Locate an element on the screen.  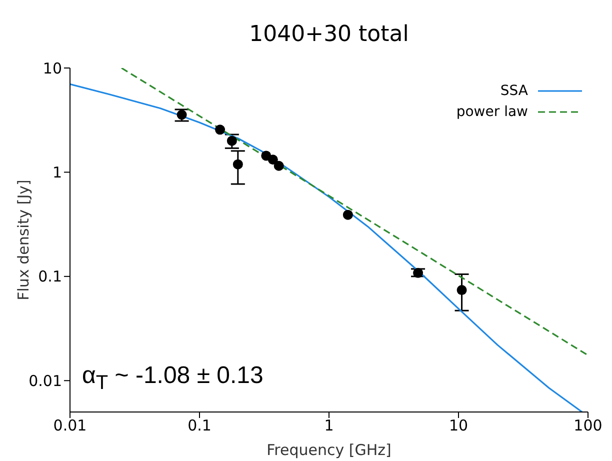
y-tick-label: 1 is located at coordinates (57, 173).